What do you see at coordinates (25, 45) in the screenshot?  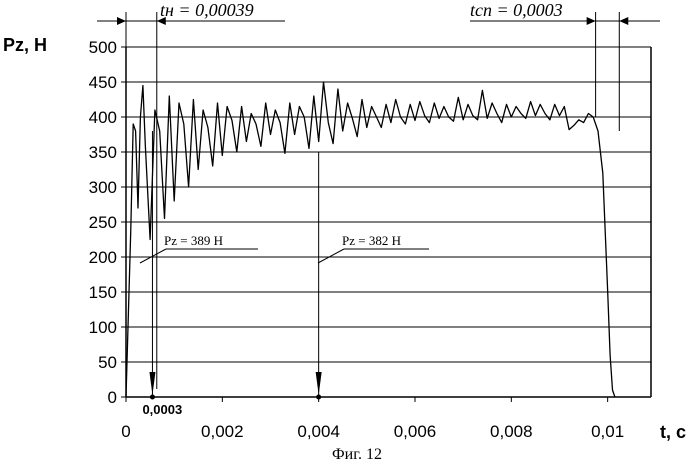 I see `y-axis-label: Pz, H` at bounding box center [25, 45].